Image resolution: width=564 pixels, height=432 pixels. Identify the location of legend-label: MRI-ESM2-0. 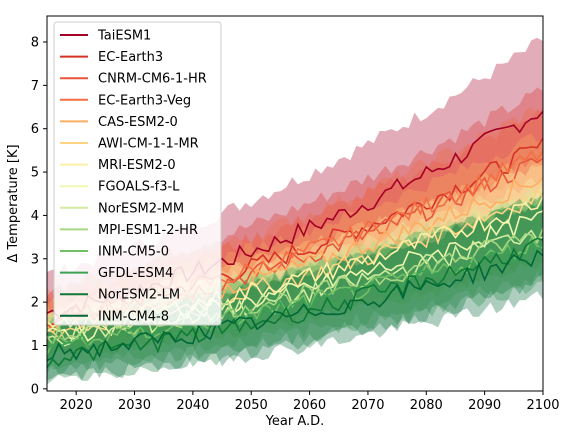
(137, 165).